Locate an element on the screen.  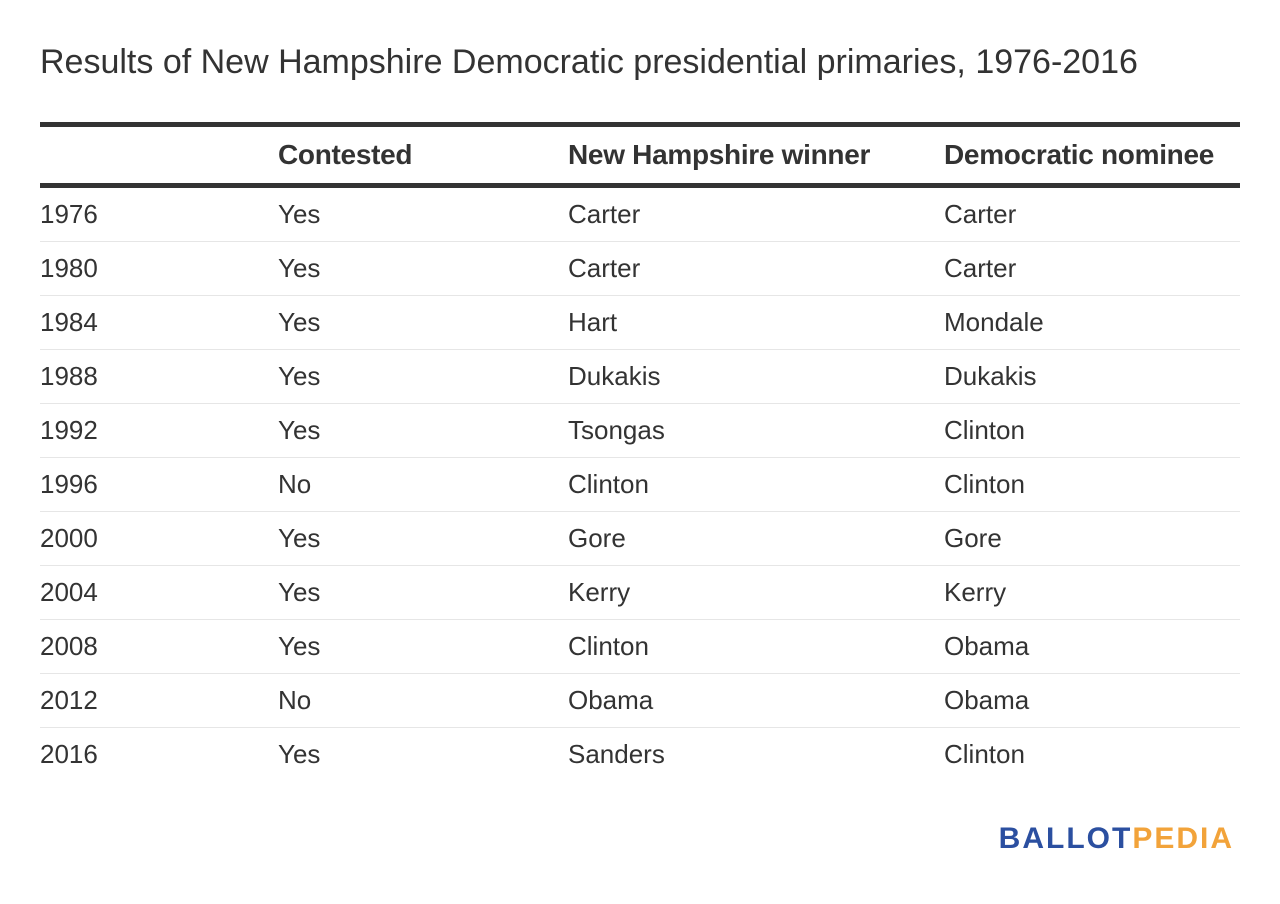
cell-nh-winner: Dukakis is located at coordinates (756, 376).